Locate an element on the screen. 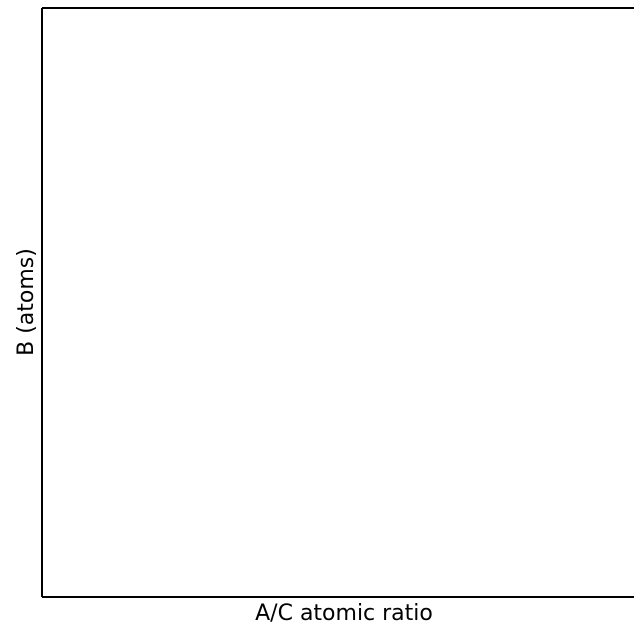 The width and height of the screenshot is (634, 623). y-axis-label: B (atoms) is located at coordinates (26, 302).